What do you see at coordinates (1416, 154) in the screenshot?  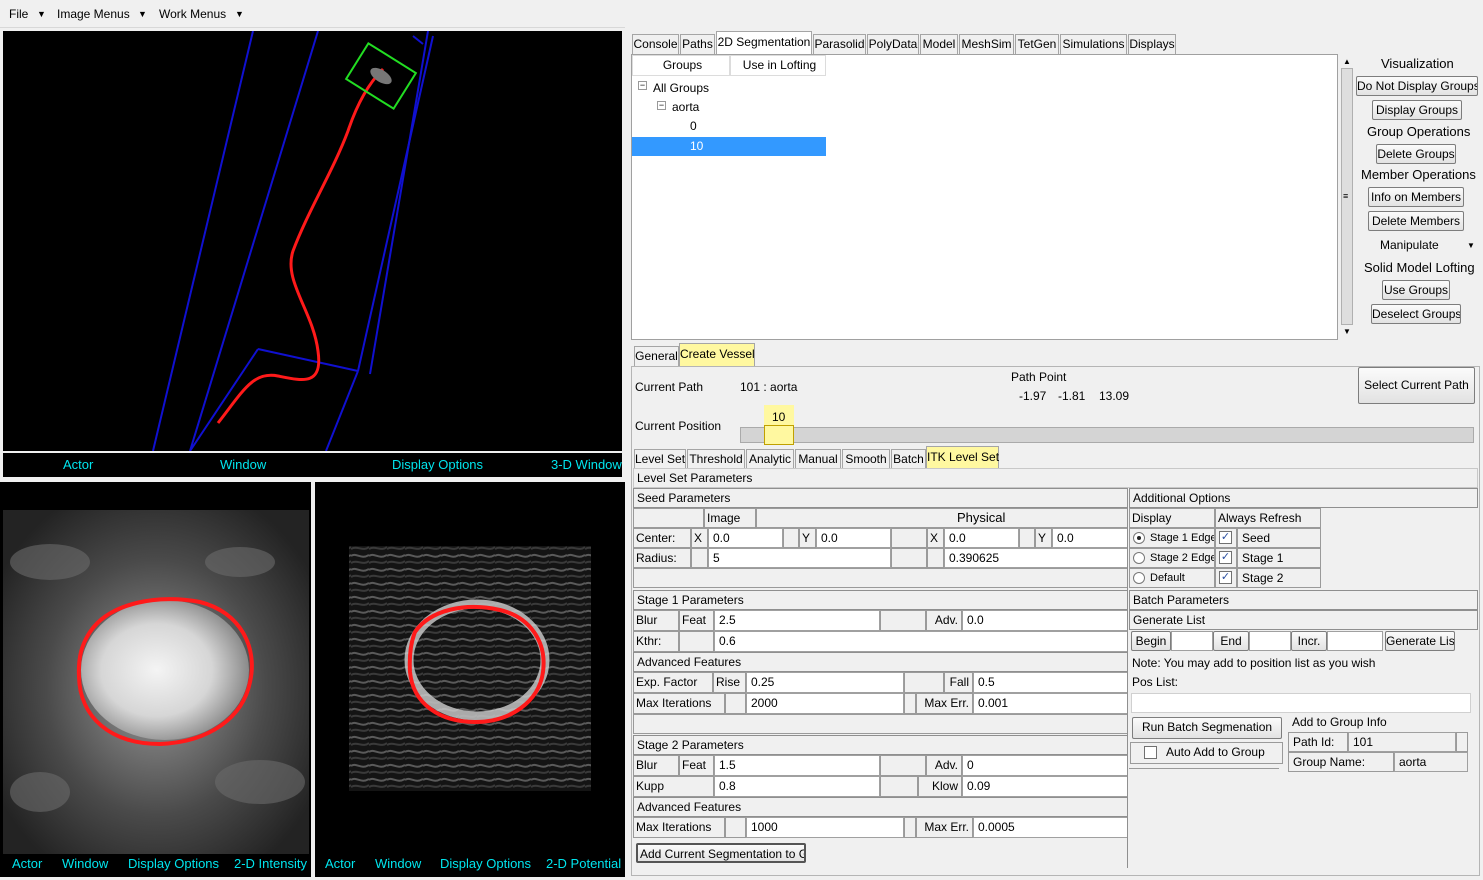 I see `delete-groups-button: Delete Groups` at bounding box center [1416, 154].